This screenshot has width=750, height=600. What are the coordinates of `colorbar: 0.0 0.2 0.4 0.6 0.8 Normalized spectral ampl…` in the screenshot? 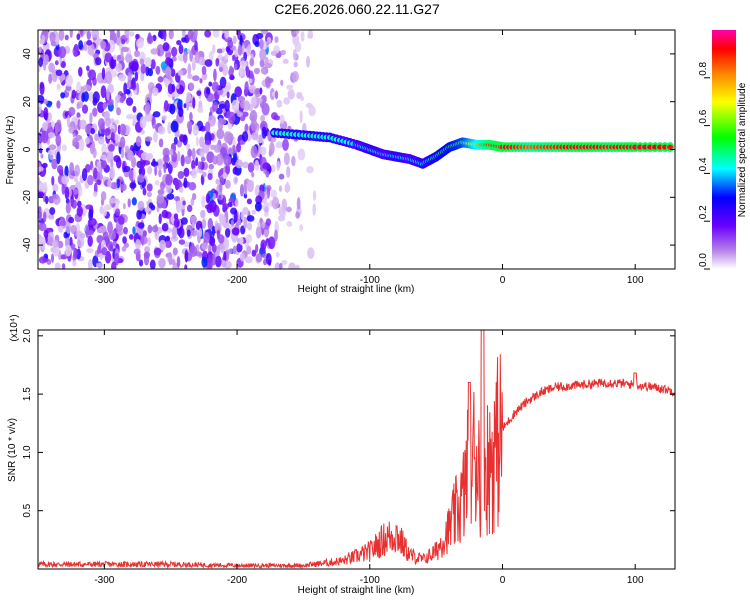 It's located at (723, 150).